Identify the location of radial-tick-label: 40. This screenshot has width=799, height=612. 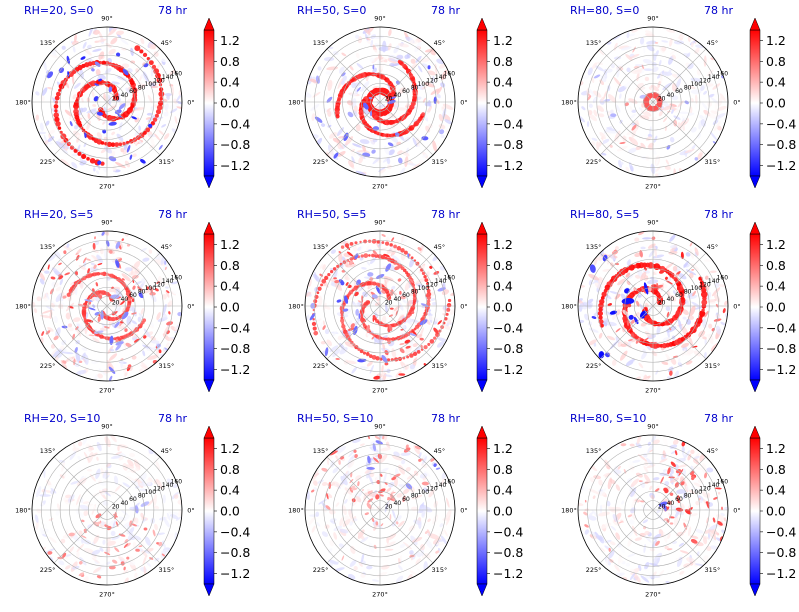
(125, 95).